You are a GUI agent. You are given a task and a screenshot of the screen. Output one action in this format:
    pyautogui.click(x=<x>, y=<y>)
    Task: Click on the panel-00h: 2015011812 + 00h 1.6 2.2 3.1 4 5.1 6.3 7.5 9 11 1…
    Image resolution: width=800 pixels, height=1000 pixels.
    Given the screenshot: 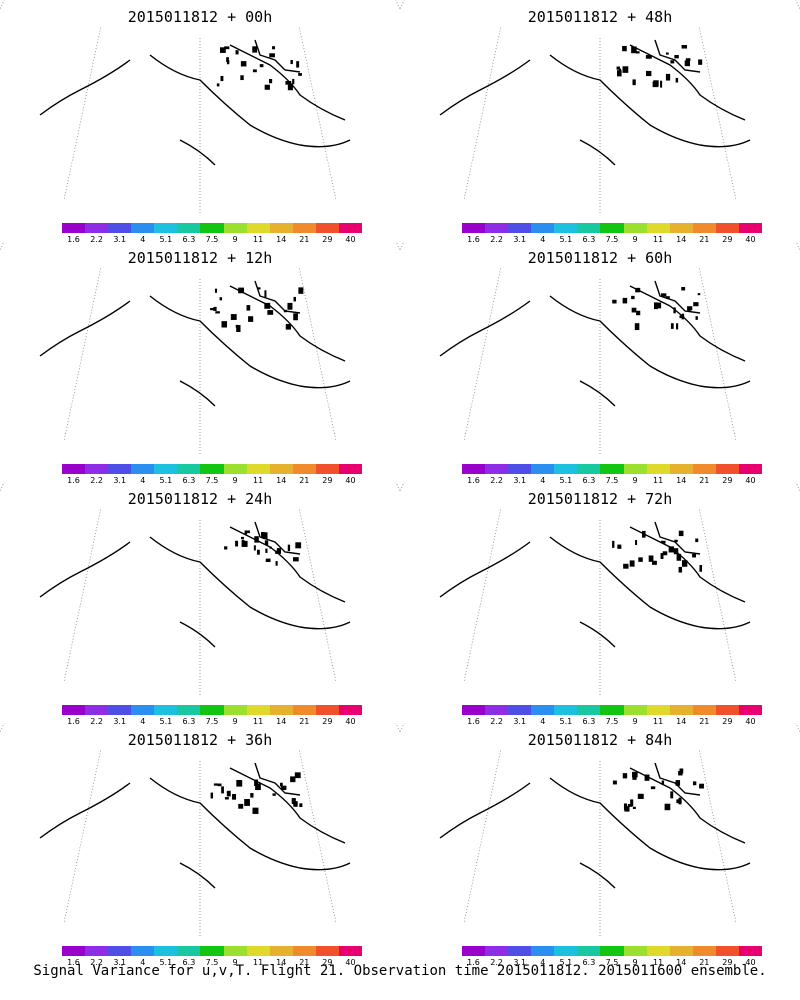 What is the action you would take?
    pyautogui.click(x=200, y=122)
    